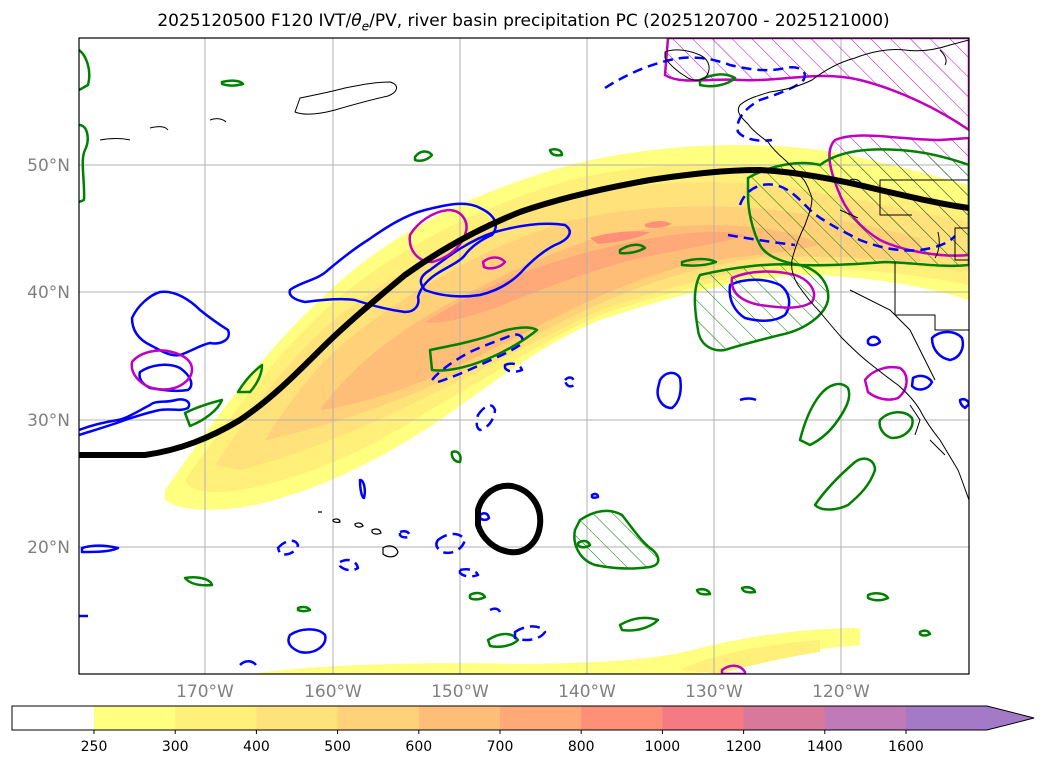 This screenshot has width=1047, height=767. Describe the element at coordinates (48, 166) in the screenshot. I see `lat-tick-label: 50°N` at that location.